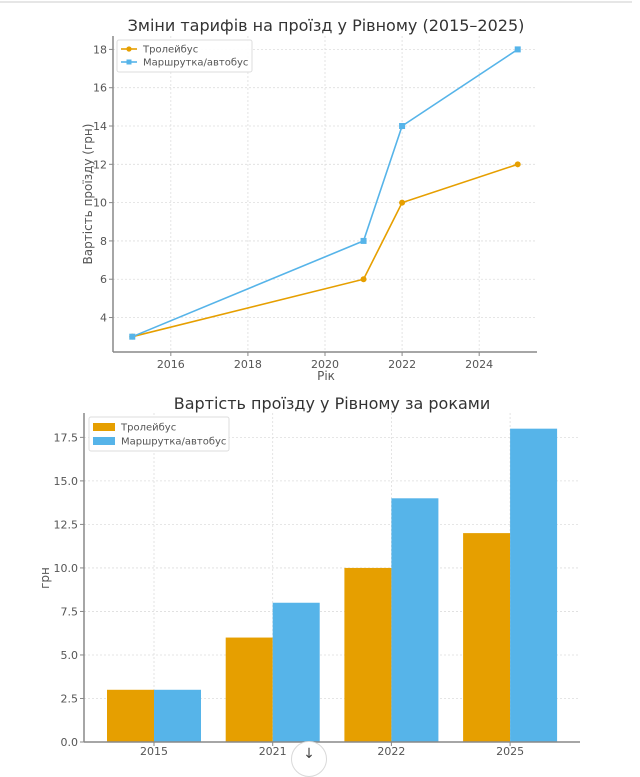 Image resolution: width=640 pixels, height=777 pixels. What do you see at coordinates (510, 751) in the screenshot?
I see `bar-chart-xtick-label: 2025` at bounding box center [510, 751].